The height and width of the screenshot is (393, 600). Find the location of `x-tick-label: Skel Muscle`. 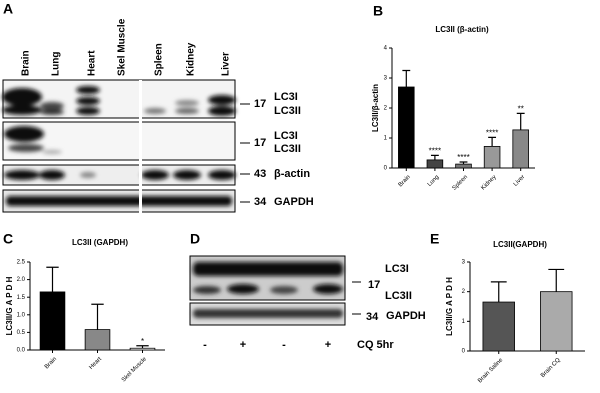

x-tick-label: Skel Muscle is located at coordinates (135, 370).